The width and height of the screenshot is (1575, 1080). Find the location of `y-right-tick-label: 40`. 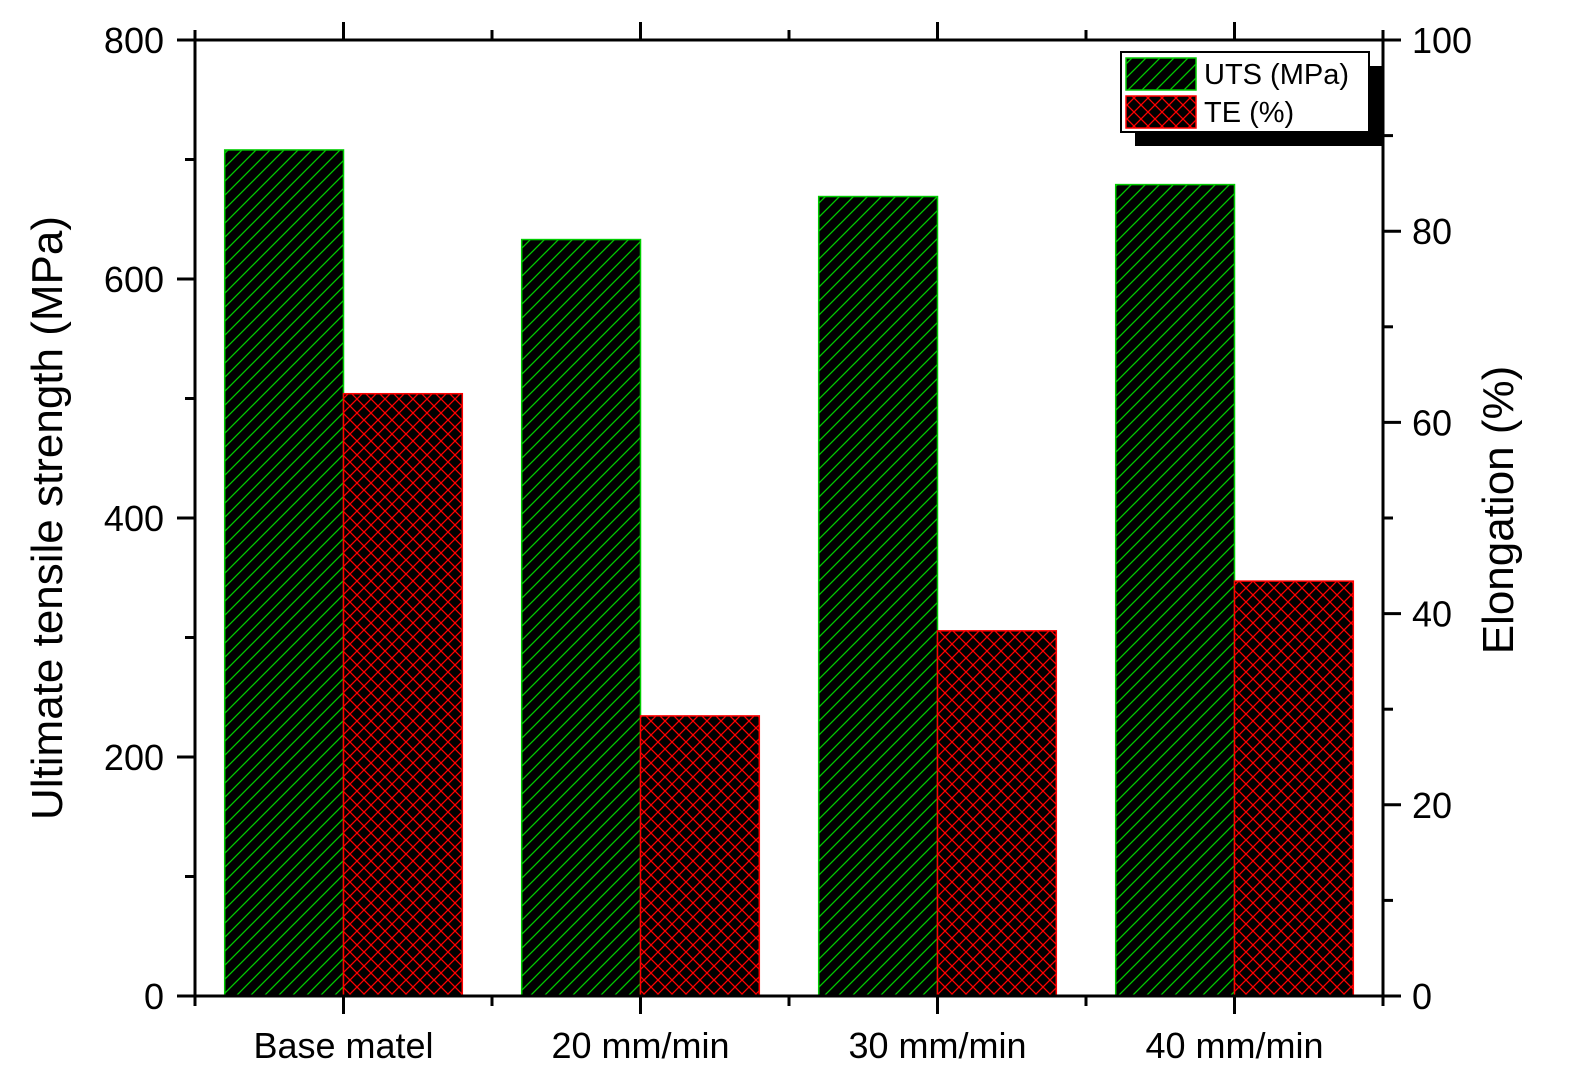

y-right-tick-label: 40 is located at coordinates (1432, 614).